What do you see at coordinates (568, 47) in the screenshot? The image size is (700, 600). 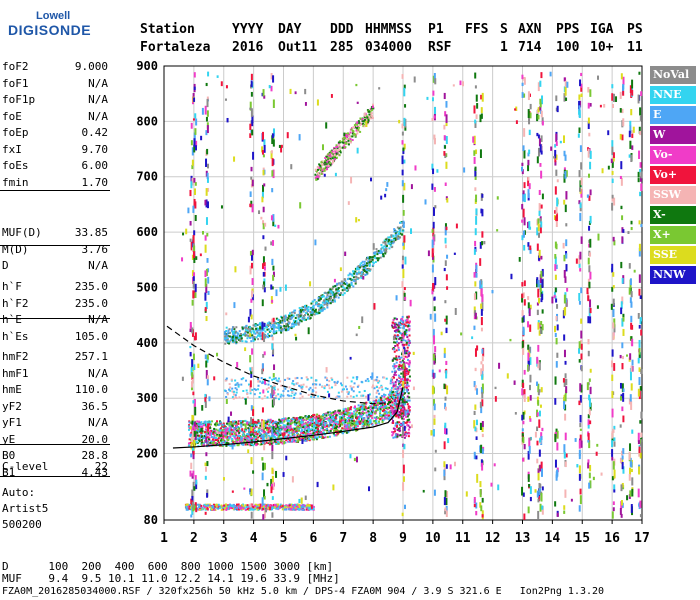 I see `header-row2-9: 100` at bounding box center [568, 47].